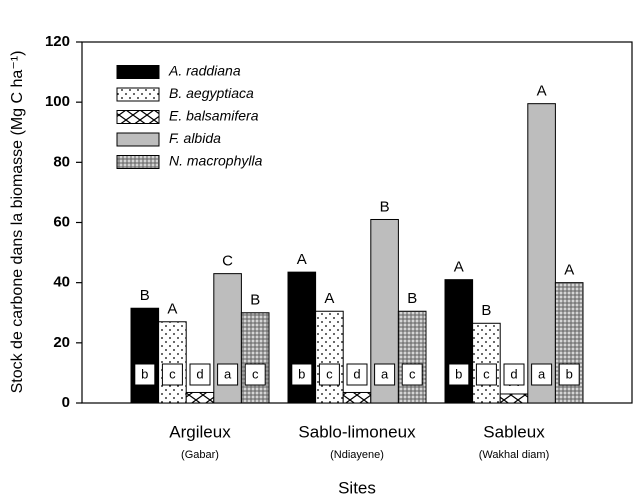  What do you see at coordinates (514, 455) in the screenshot?
I see `x-tick-sublabel: (Wakhal diam)` at bounding box center [514, 455].